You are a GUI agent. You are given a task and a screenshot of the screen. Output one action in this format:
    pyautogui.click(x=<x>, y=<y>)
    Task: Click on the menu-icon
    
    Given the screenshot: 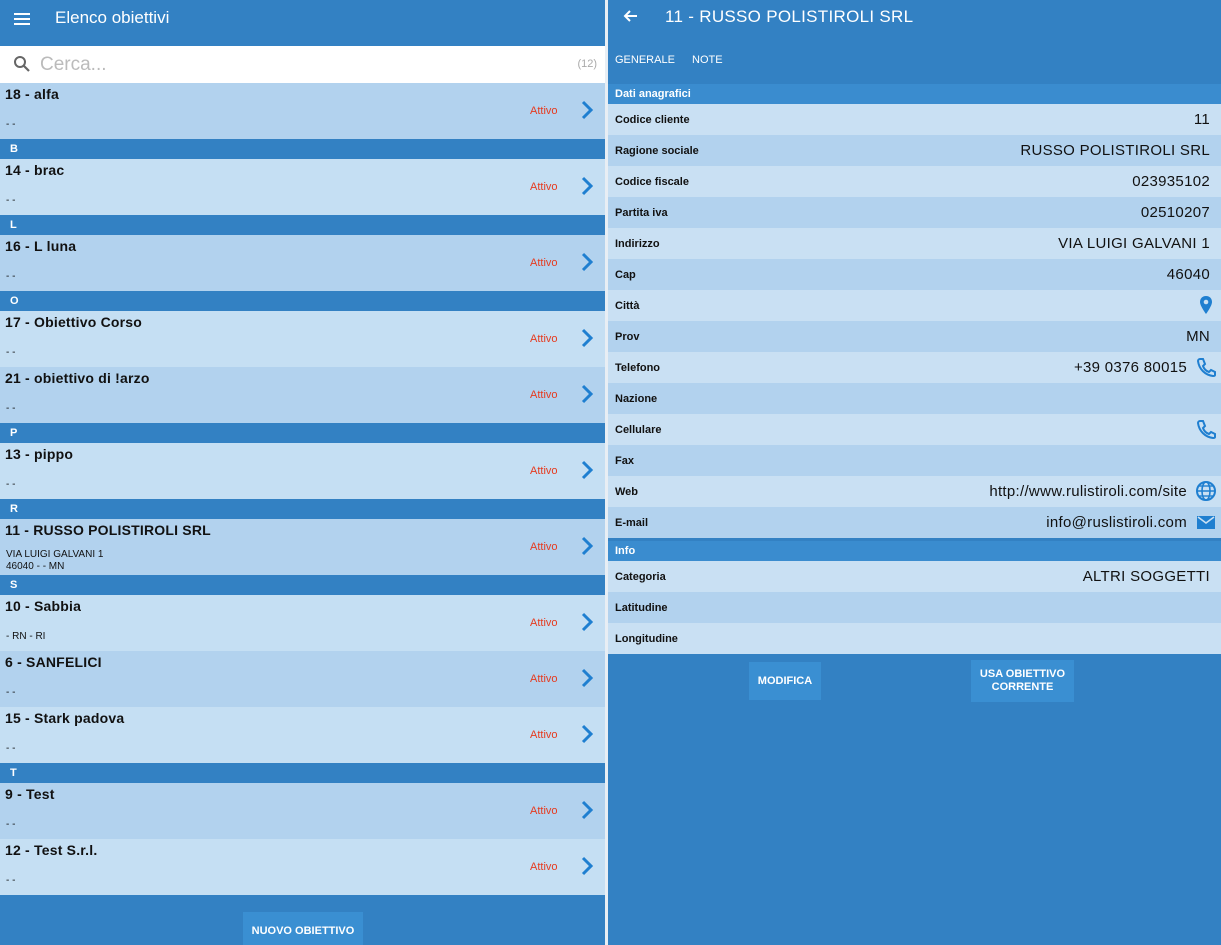 What is the action you would take?
    pyautogui.click(x=22, y=19)
    